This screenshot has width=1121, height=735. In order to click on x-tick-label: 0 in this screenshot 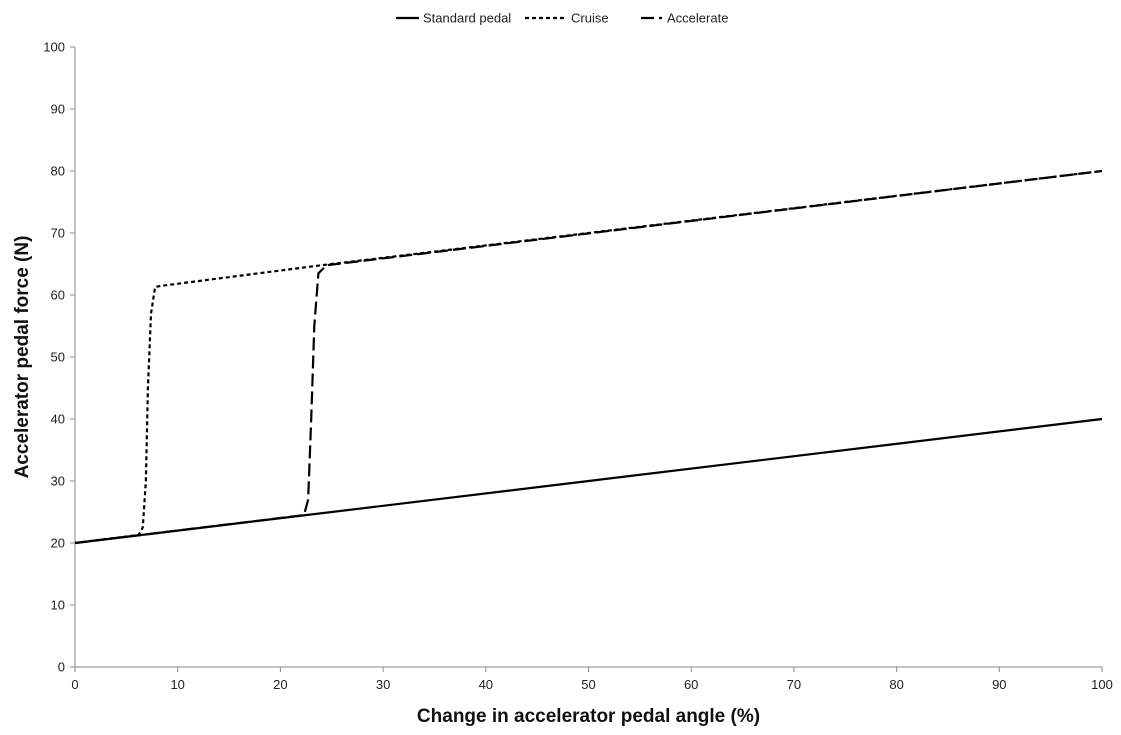, I will do `click(74, 684)`.